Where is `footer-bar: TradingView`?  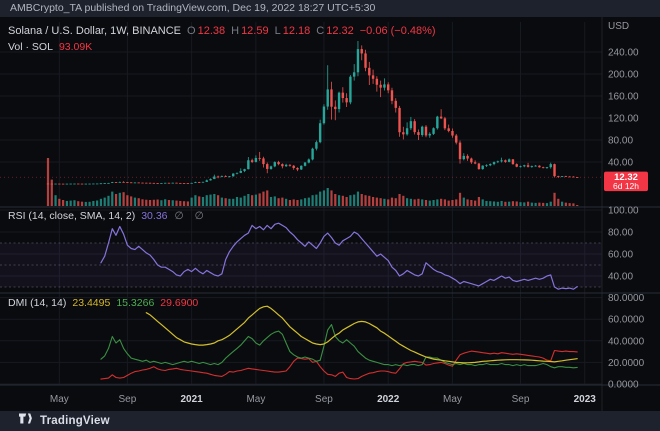
footer-bar: TradingView is located at coordinates (330, 421).